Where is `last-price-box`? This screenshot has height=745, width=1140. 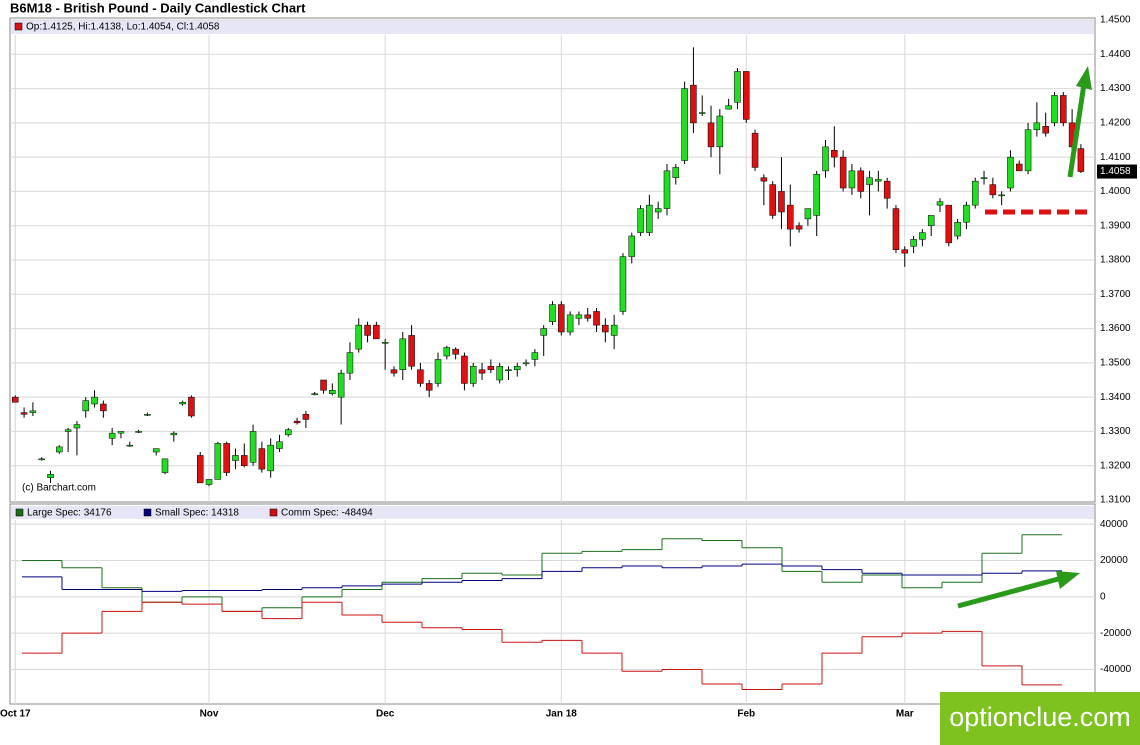
last-price-box is located at coordinates (1117, 171).